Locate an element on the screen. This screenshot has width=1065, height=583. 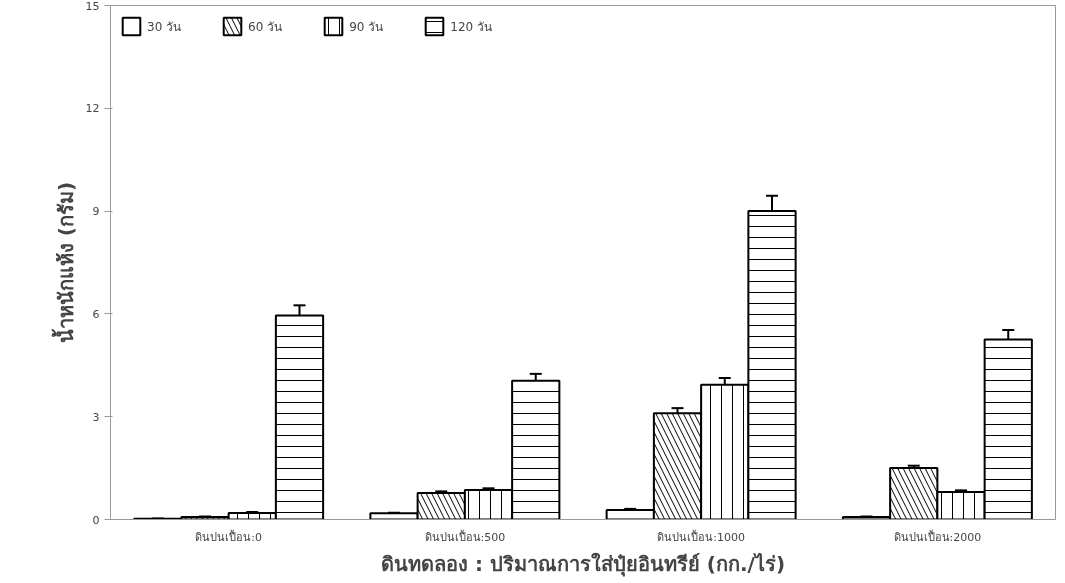
legend-label: 90 วัน is located at coordinates (366, 27).